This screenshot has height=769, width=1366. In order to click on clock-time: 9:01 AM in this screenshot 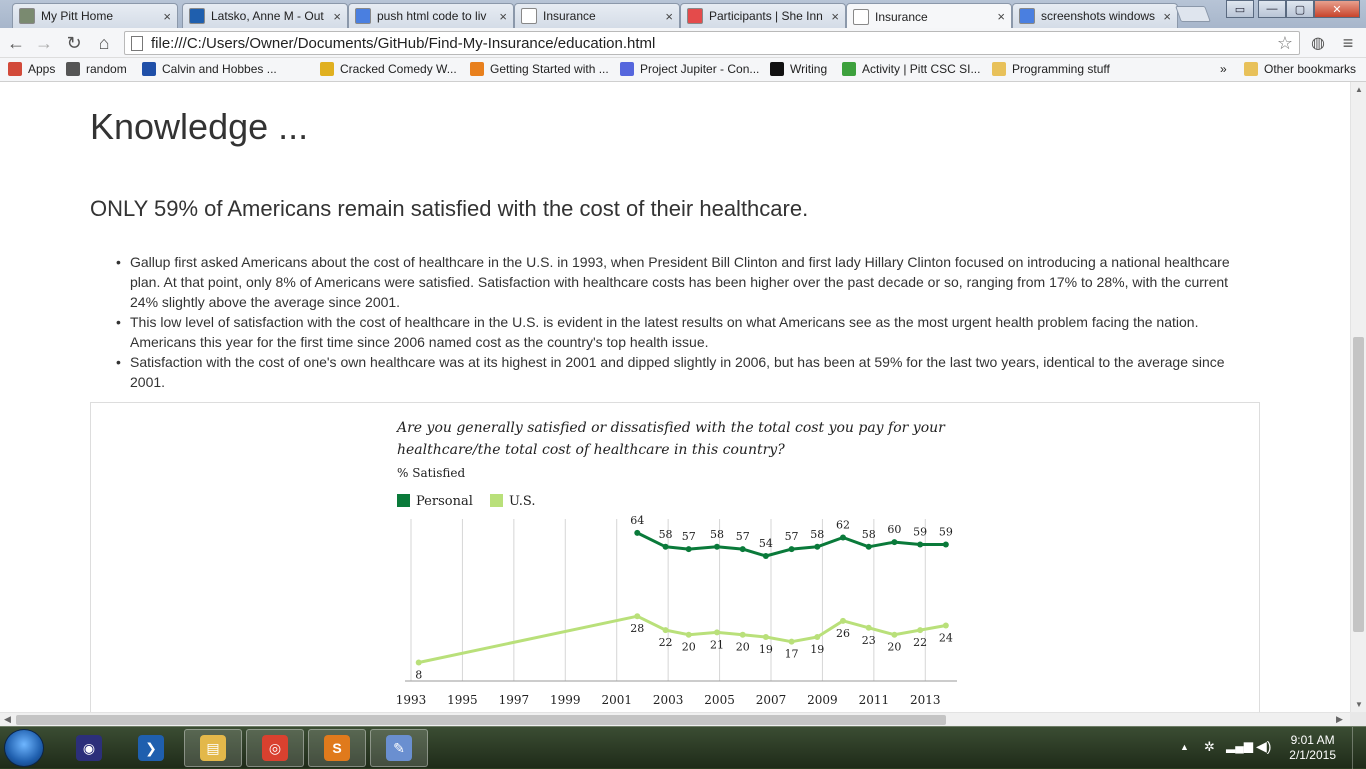, I will do `click(1312, 740)`.